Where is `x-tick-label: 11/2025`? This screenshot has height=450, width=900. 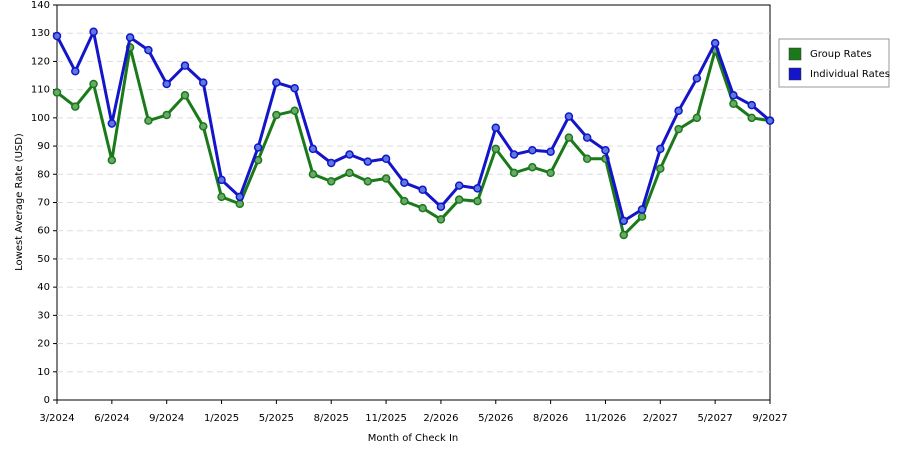
x-tick-label: 11/2025 is located at coordinates (386, 418).